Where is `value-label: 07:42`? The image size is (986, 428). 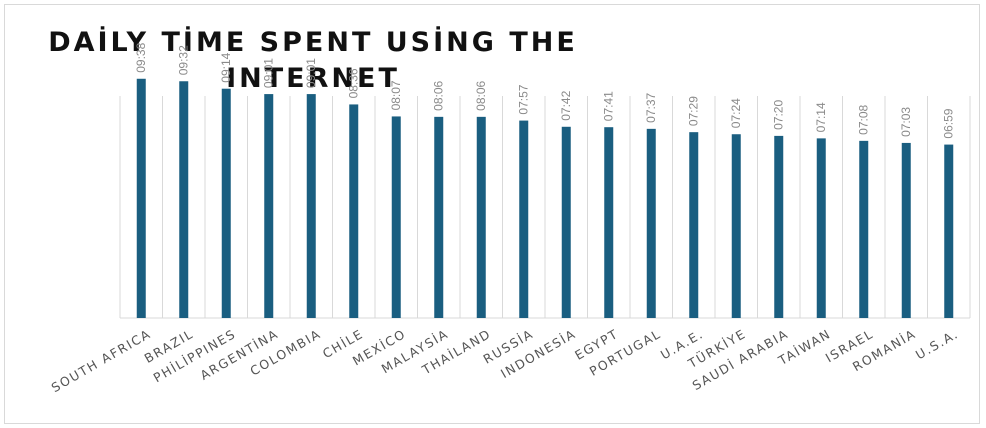 value-label: 07:42 is located at coordinates (566, 105).